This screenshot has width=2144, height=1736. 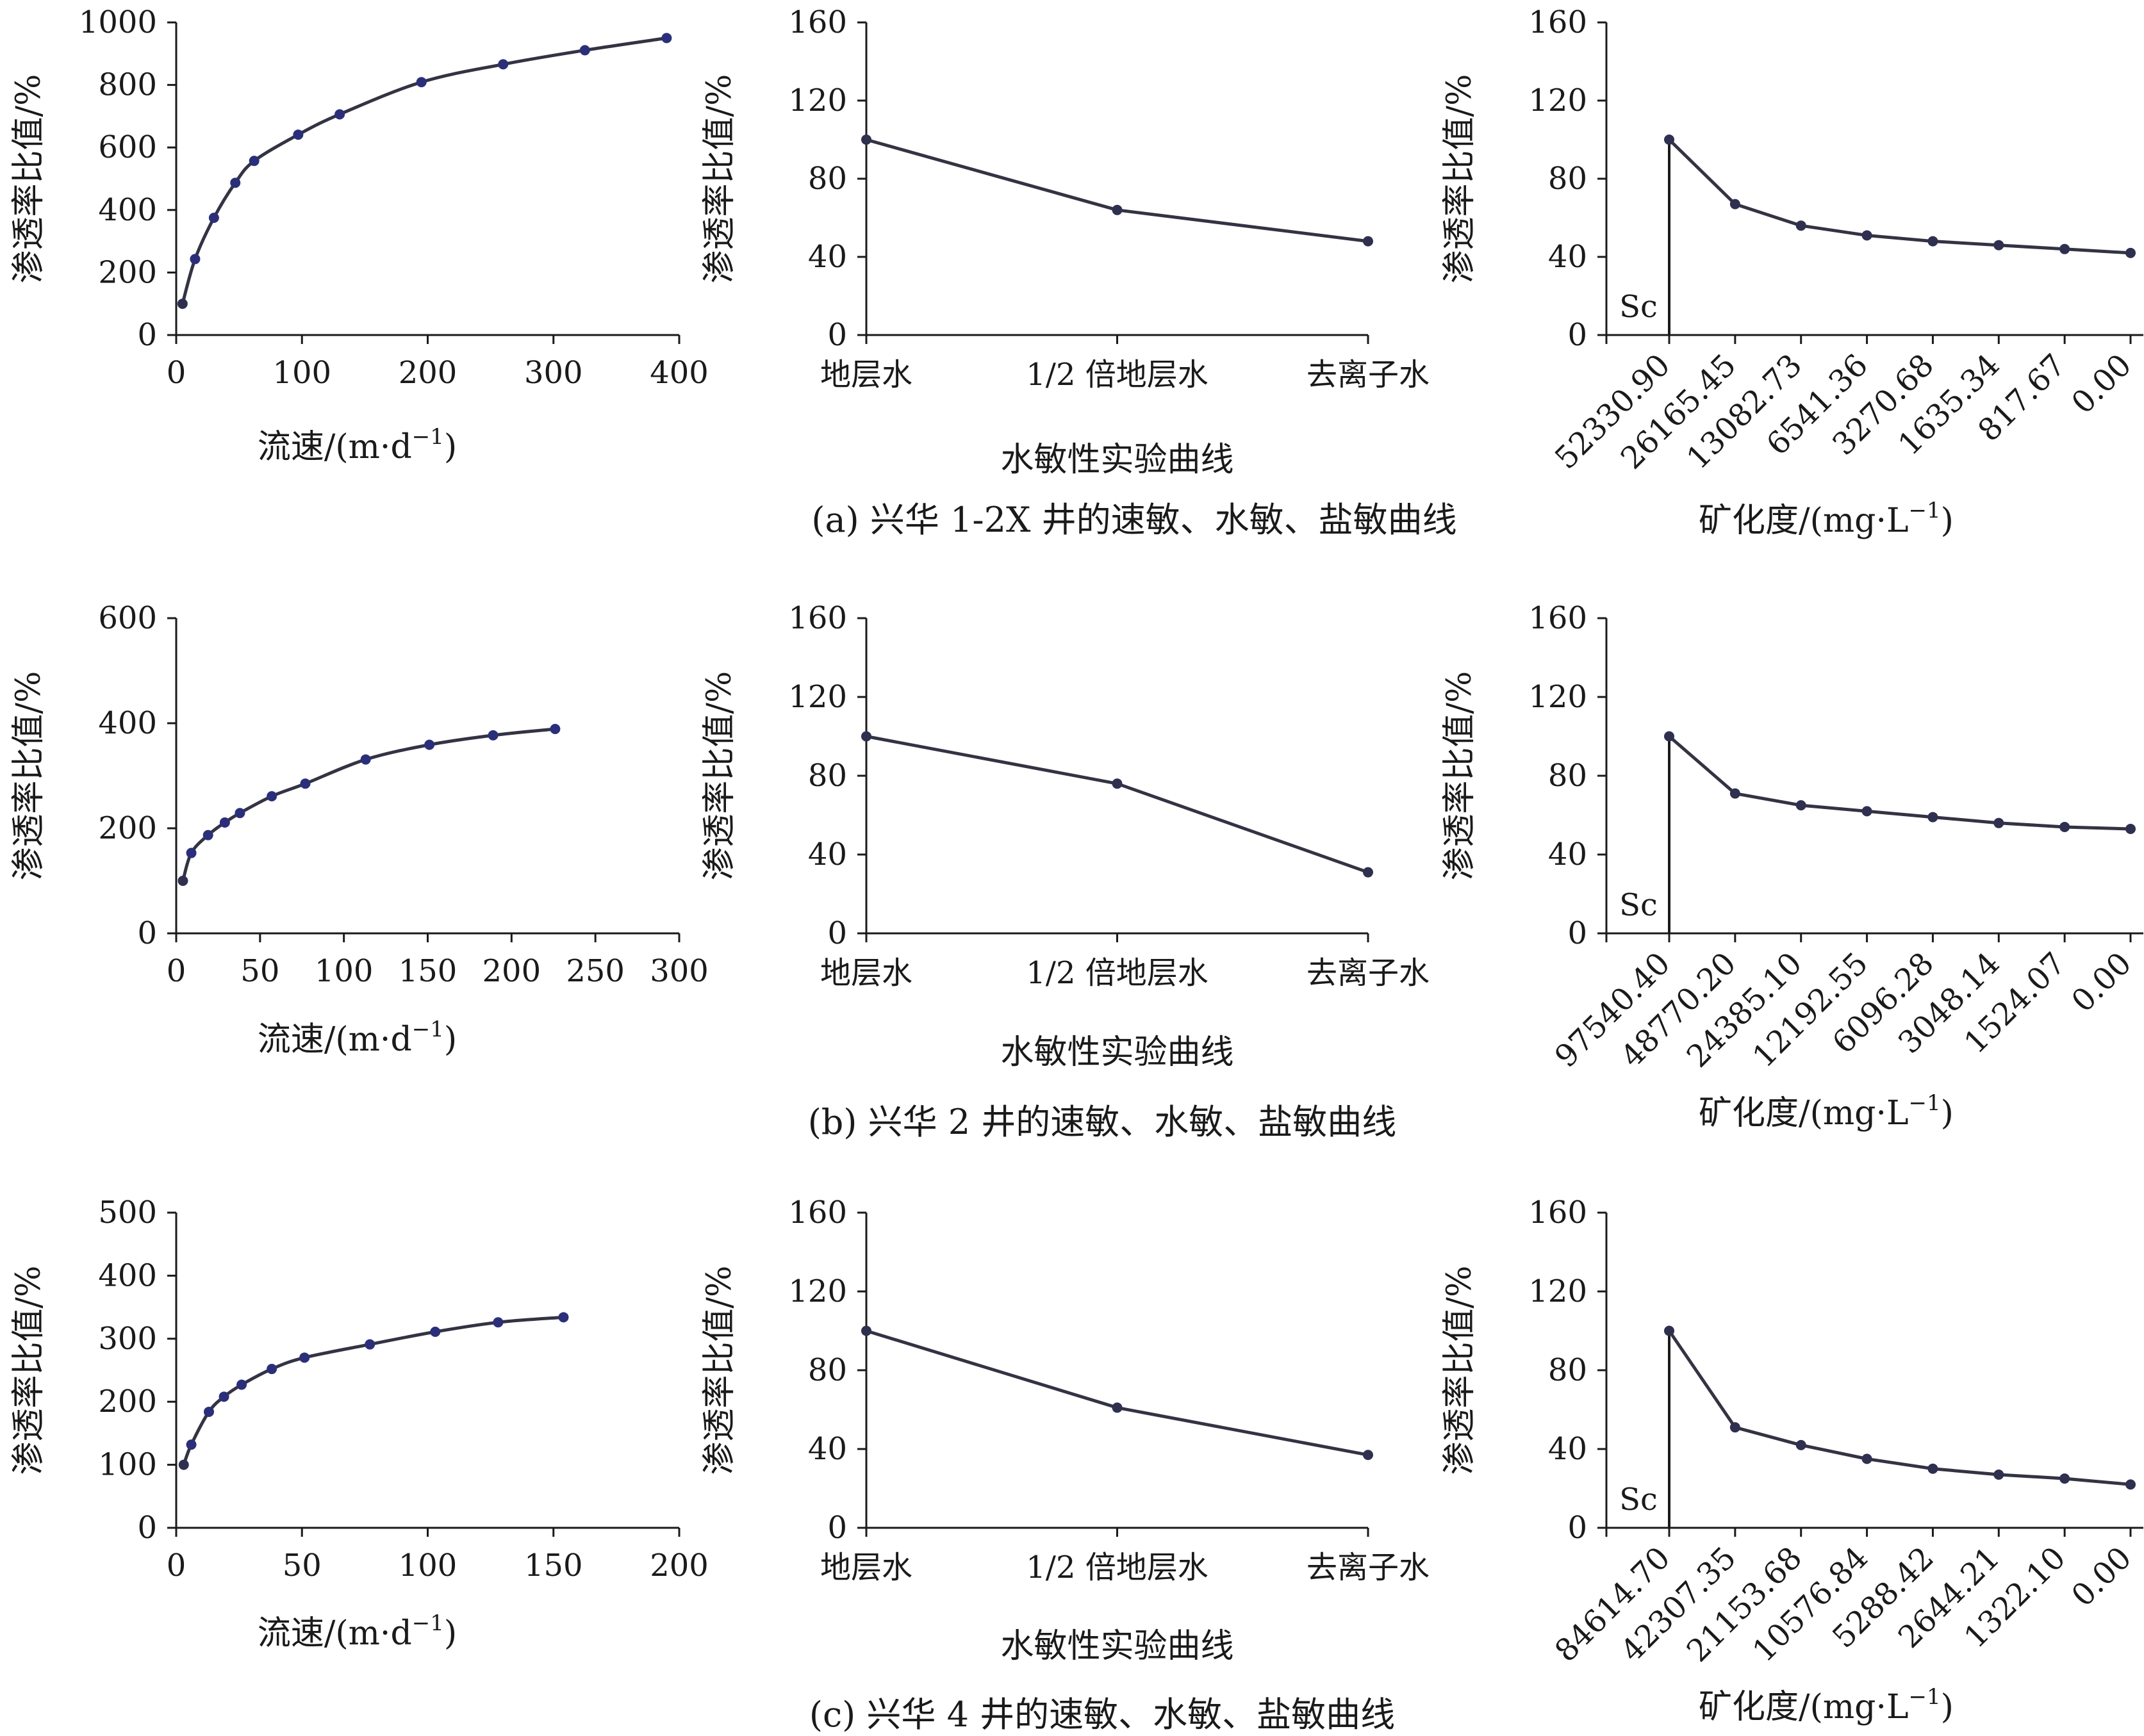 I want to click on y-tick-label: 600, so click(x=127, y=147).